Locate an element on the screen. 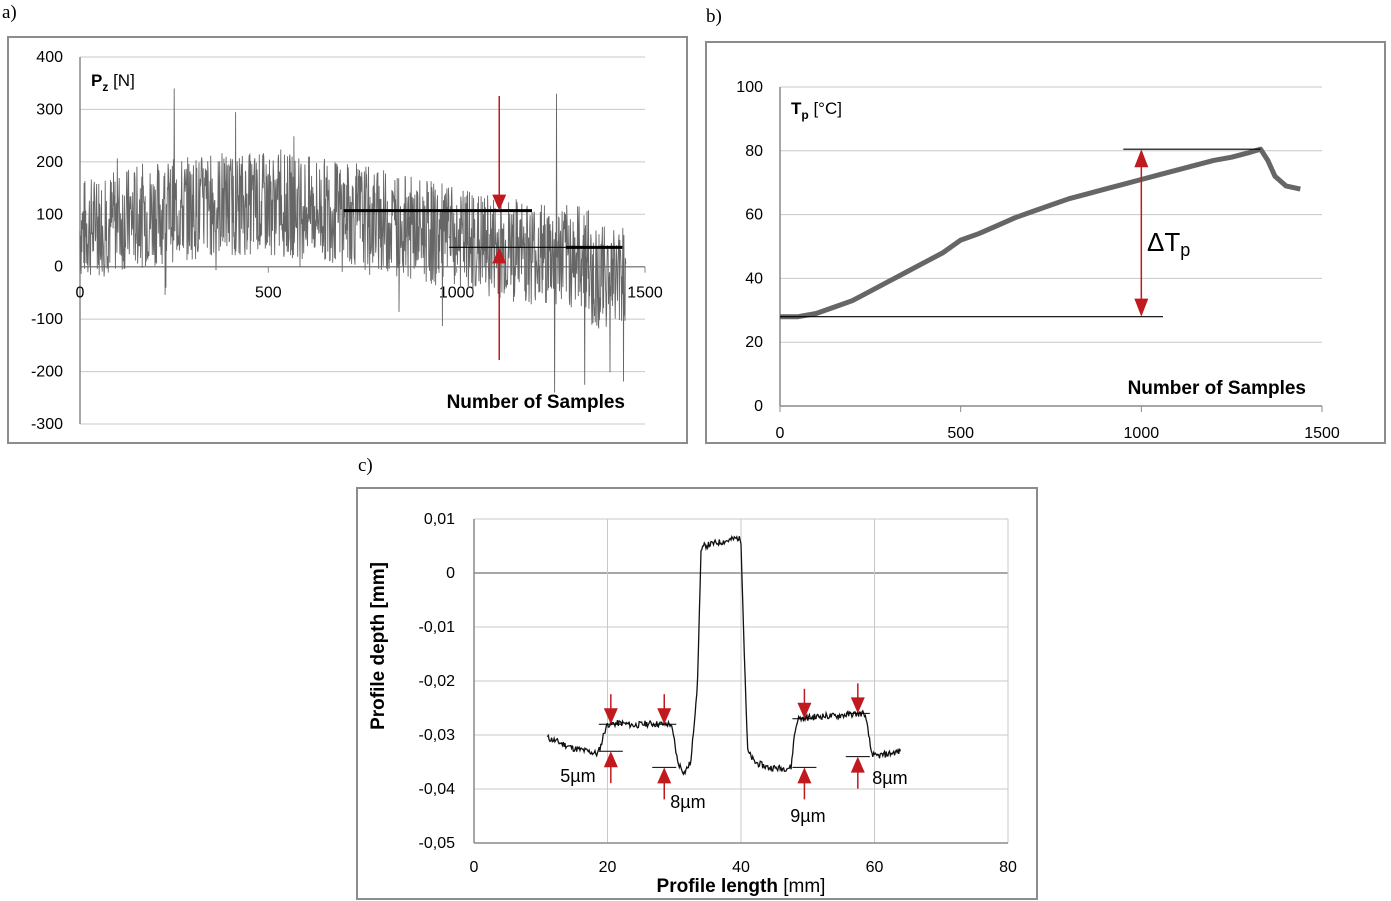 This screenshot has height=901, width=1391. chart-a-arrow-up-head is located at coordinates (499, 255).